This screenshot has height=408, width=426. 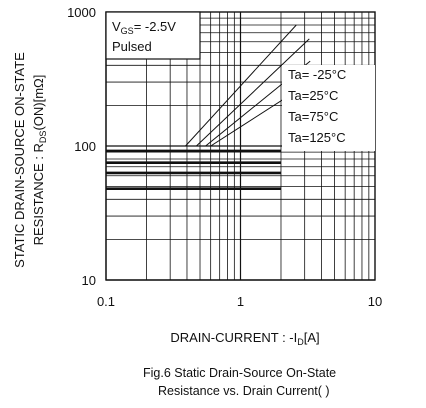 What do you see at coordinates (313, 116) in the screenshot?
I see `legend-entry: Ta=75°C` at bounding box center [313, 116].